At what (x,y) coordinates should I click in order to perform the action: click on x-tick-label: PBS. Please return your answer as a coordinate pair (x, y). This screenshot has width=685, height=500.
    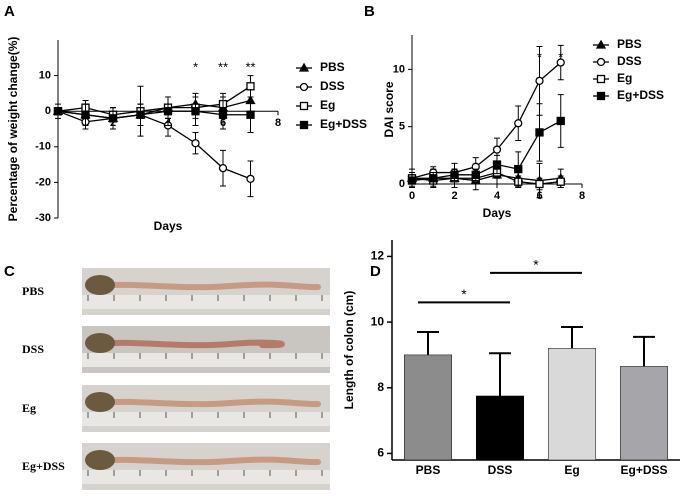
    Looking at the image, I should click on (428, 470).